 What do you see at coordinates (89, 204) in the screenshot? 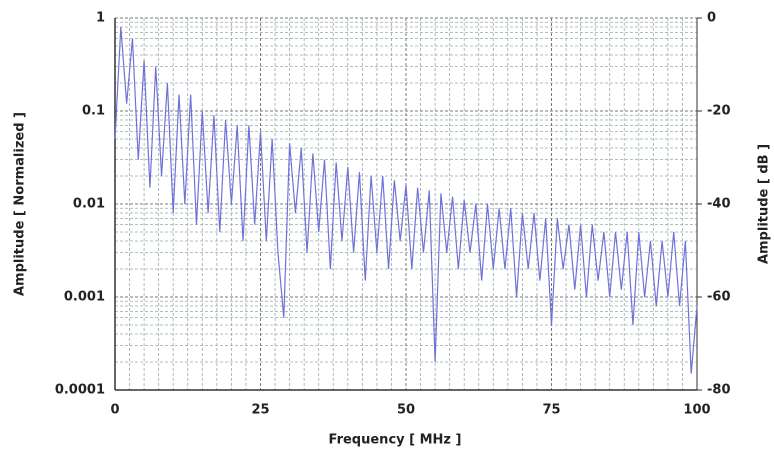
I see `y-tick-label: 0.01` at bounding box center [89, 204].